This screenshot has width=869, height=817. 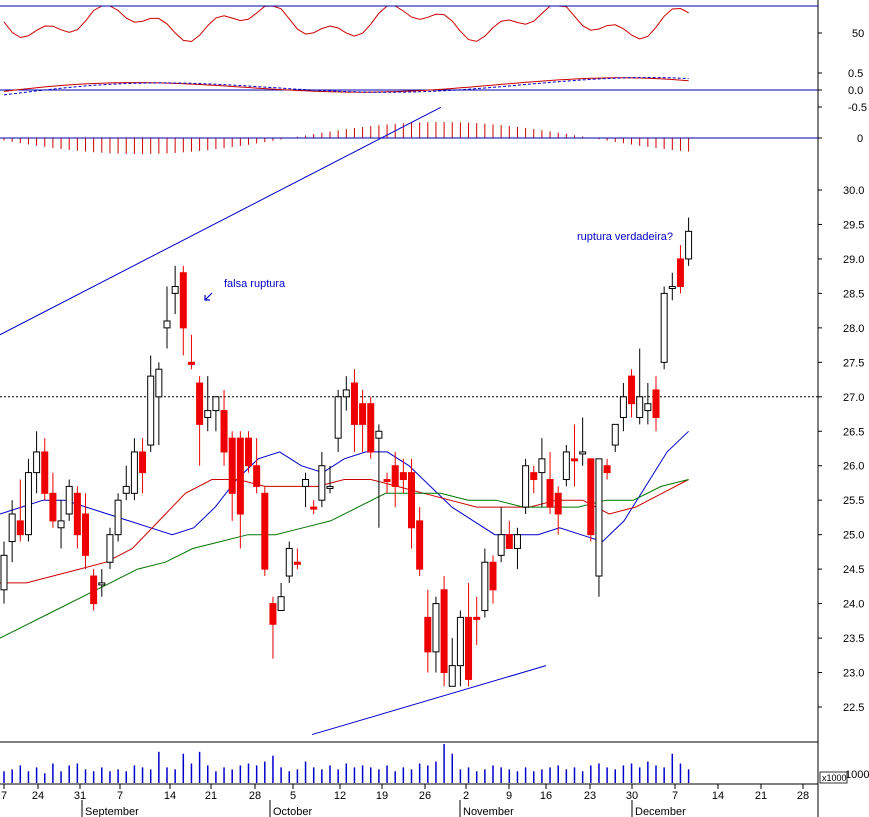 What do you see at coordinates (346, 24) in the screenshot?
I see `oscillator-line` at bounding box center [346, 24].